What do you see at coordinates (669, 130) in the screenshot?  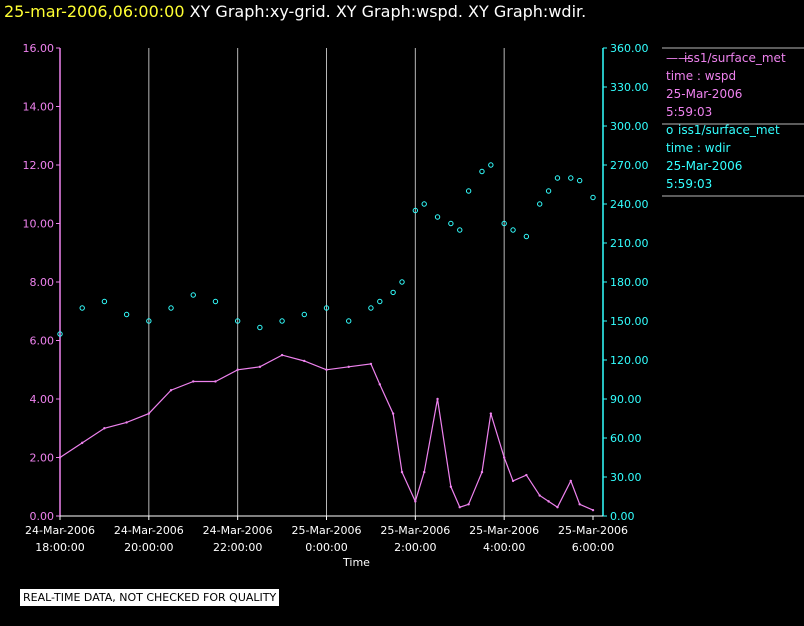 I see `legend-marker: o` at bounding box center [669, 130].